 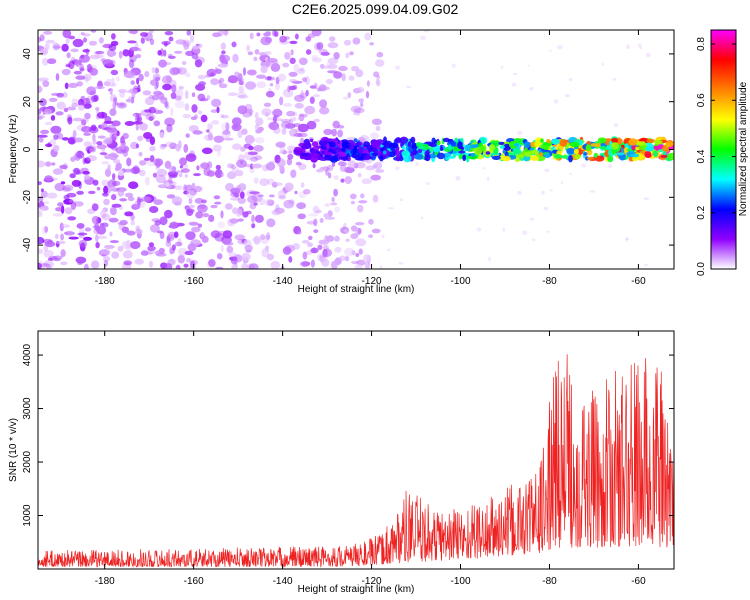 What do you see at coordinates (701, 100) in the screenshot?
I see `colorbar-tick-label: 0.6` at bounding box center [701, 100].